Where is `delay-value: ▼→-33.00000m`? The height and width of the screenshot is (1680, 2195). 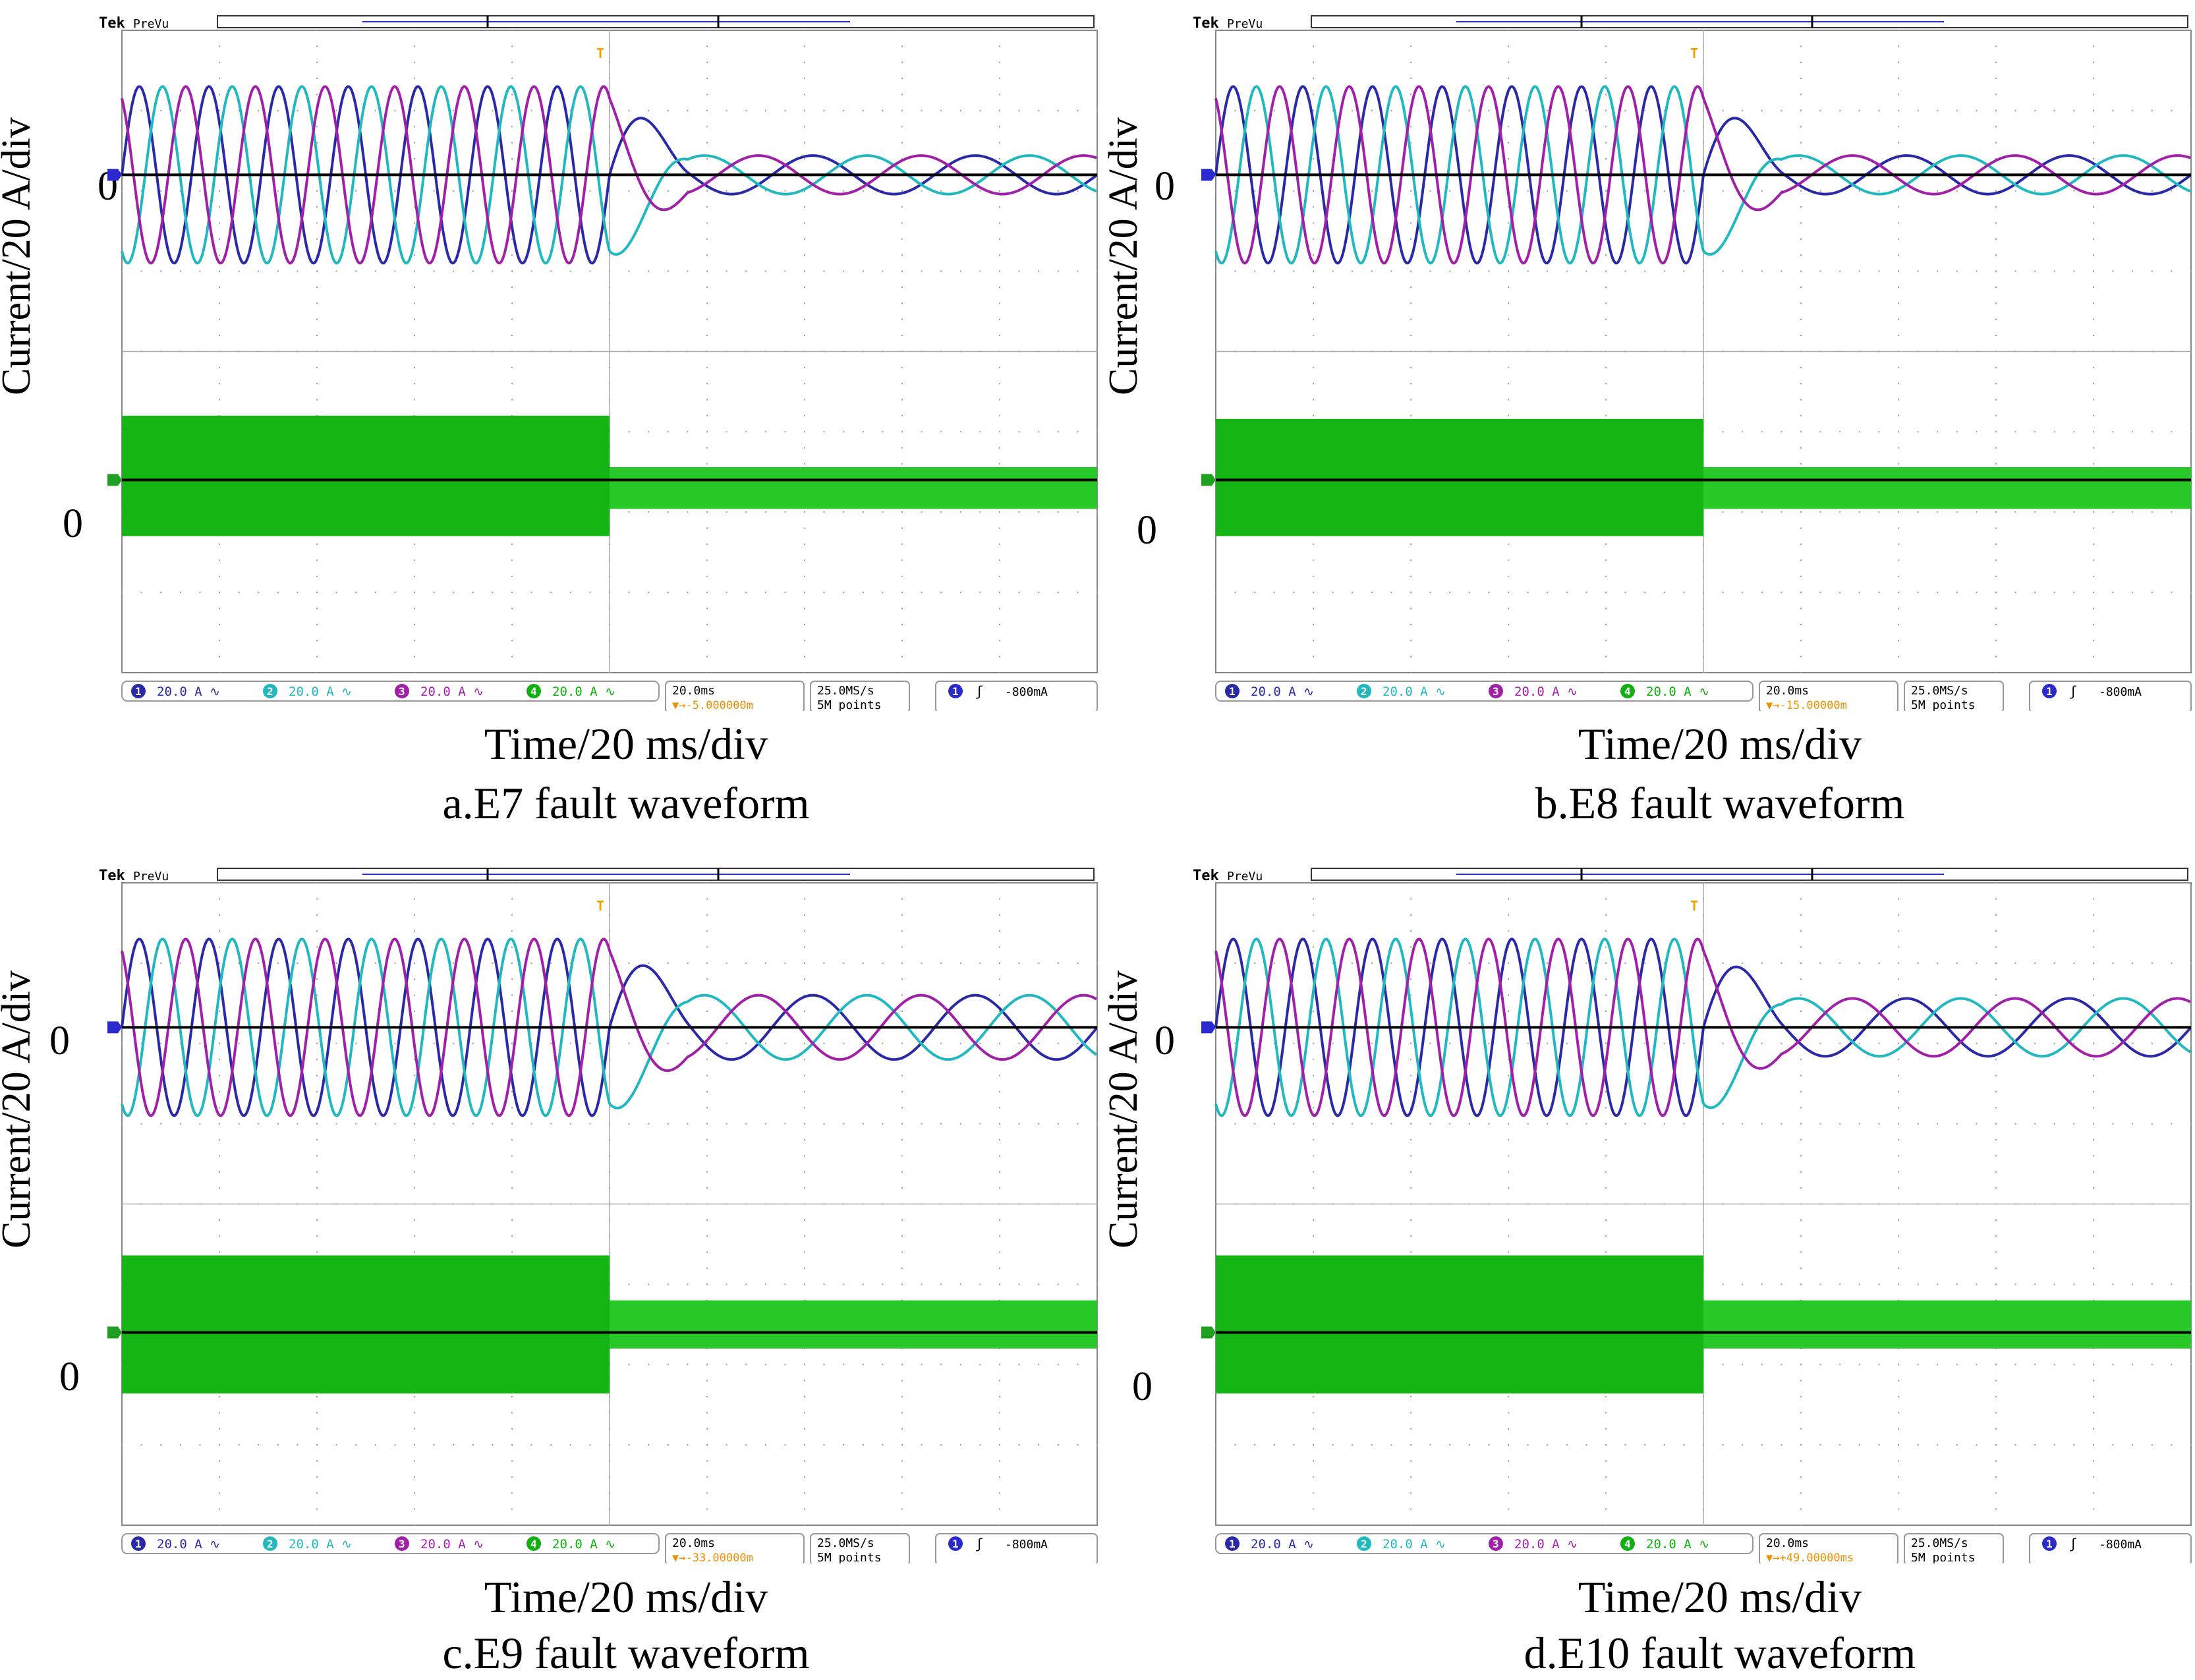 delay-value: ▼→-33.00000m is located at coordinates (712, 1557).